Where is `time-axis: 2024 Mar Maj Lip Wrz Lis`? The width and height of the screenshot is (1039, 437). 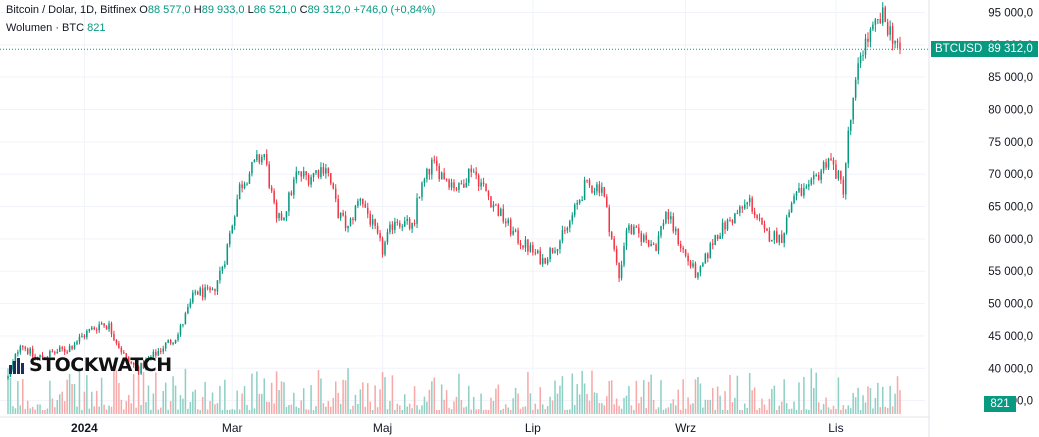 time-axis: 2024 Mar Maj Lip Wrz Lis is located at coordinates (464, 425).